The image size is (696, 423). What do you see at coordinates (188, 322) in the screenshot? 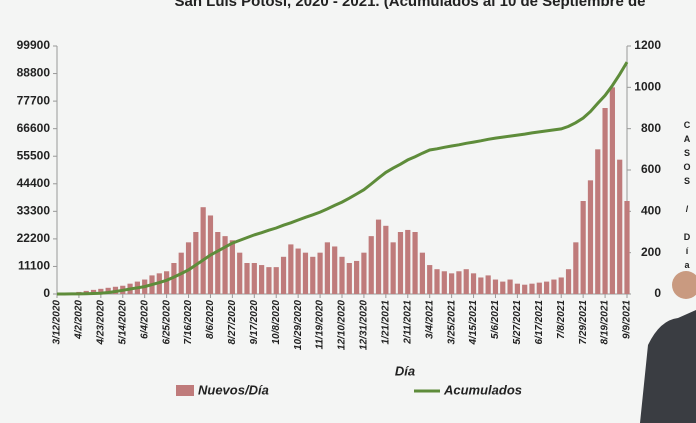
I see `x-tick-label: 7/16/2020` at bounding box center [188, 322].